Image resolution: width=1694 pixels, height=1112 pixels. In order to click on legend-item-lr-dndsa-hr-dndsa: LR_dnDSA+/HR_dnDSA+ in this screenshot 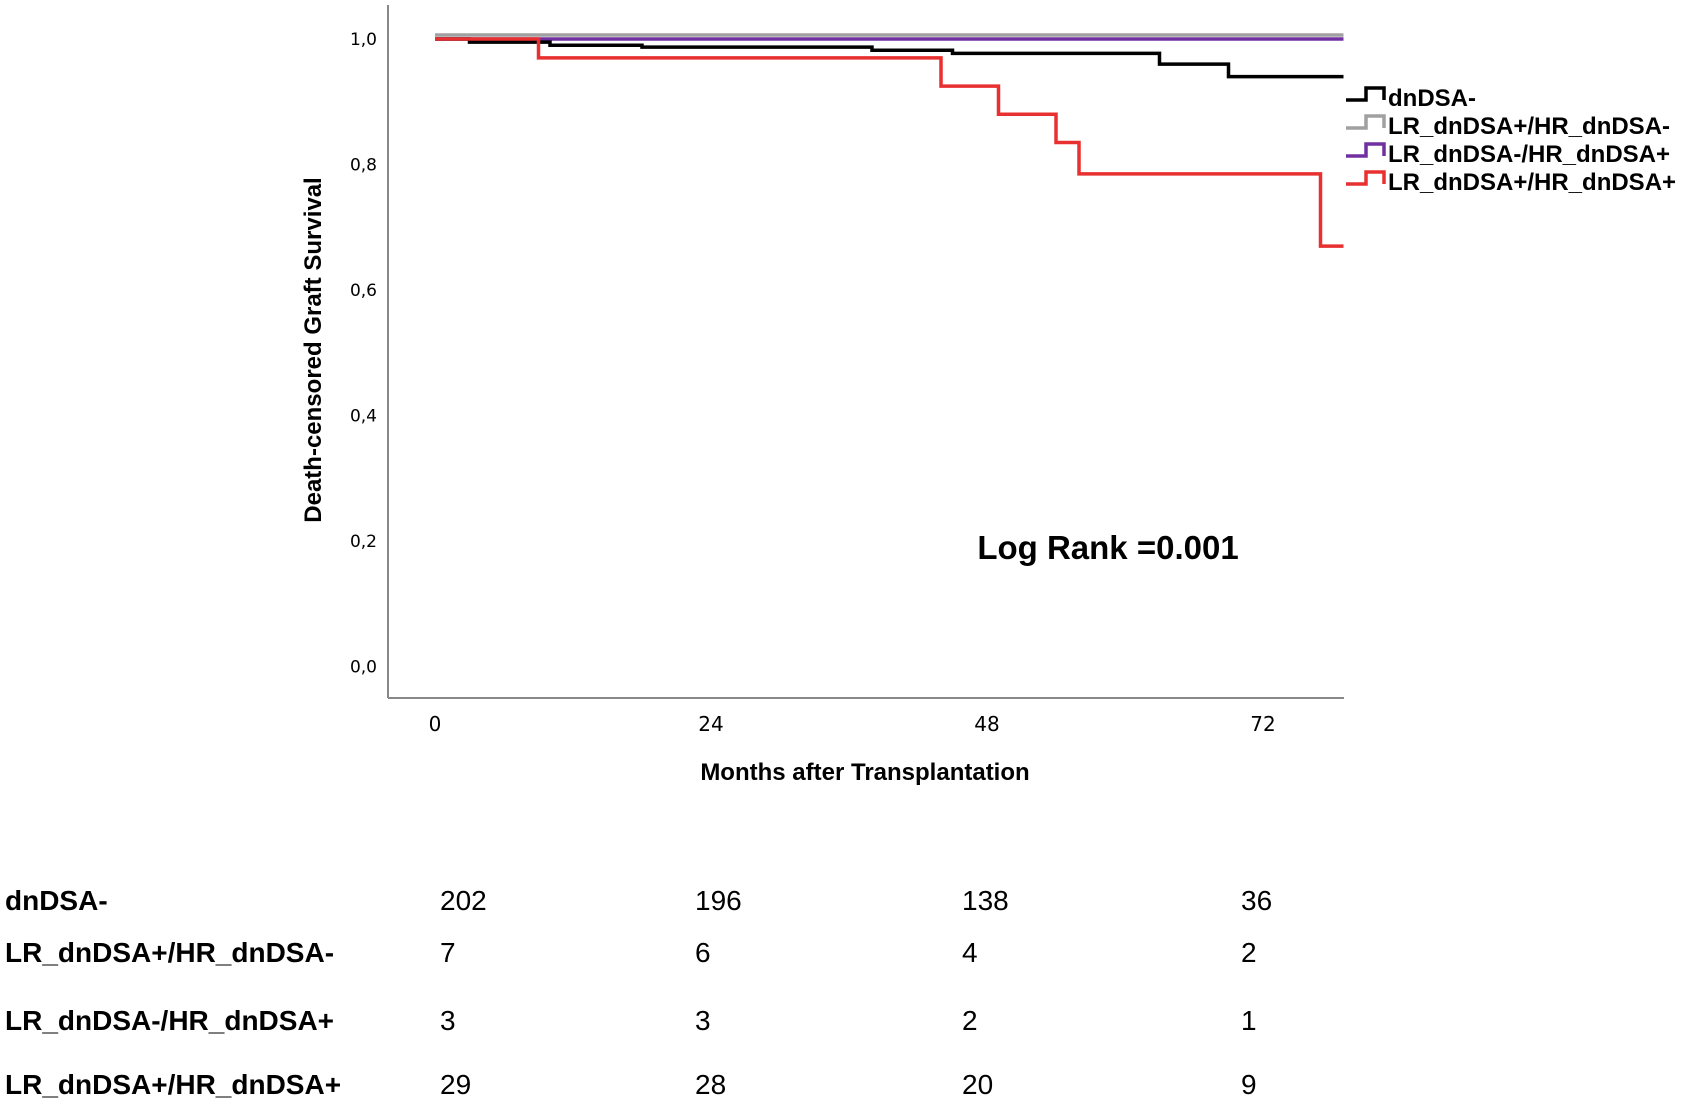, I will do `click(1511, 182)`.